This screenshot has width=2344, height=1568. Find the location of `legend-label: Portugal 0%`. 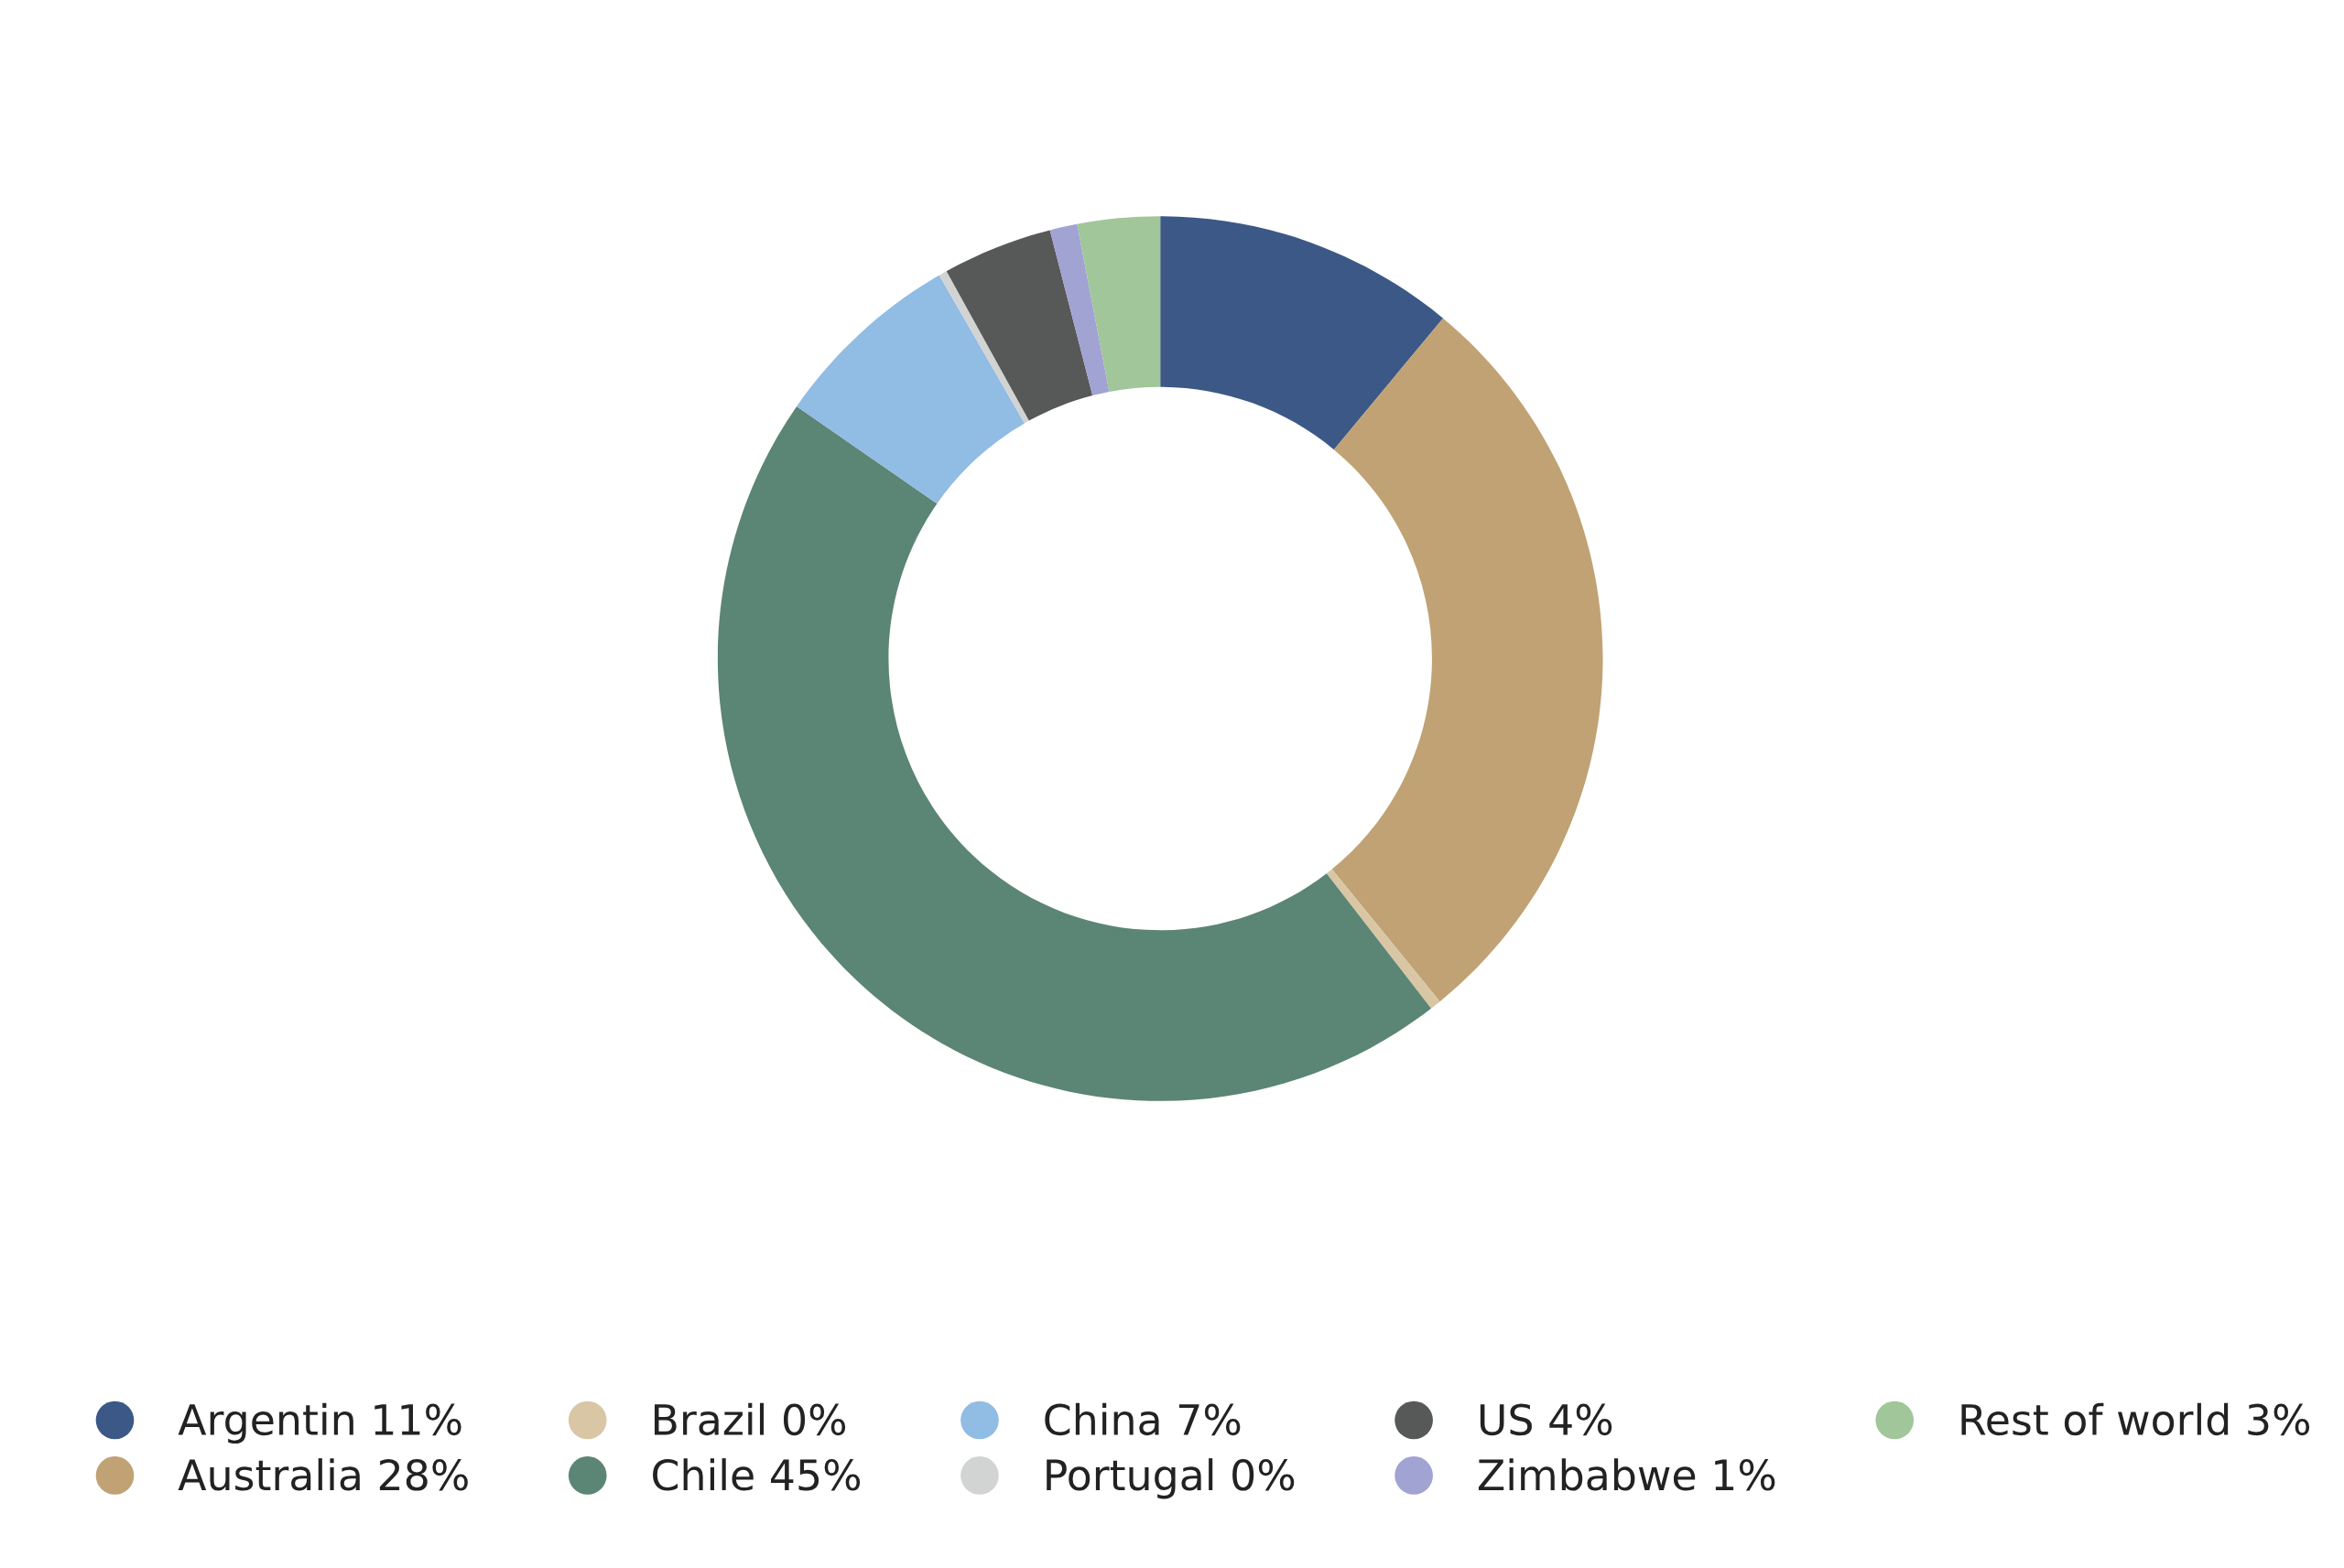

legend-label: Portugal 0% is located at coordinates (1171, 1478).